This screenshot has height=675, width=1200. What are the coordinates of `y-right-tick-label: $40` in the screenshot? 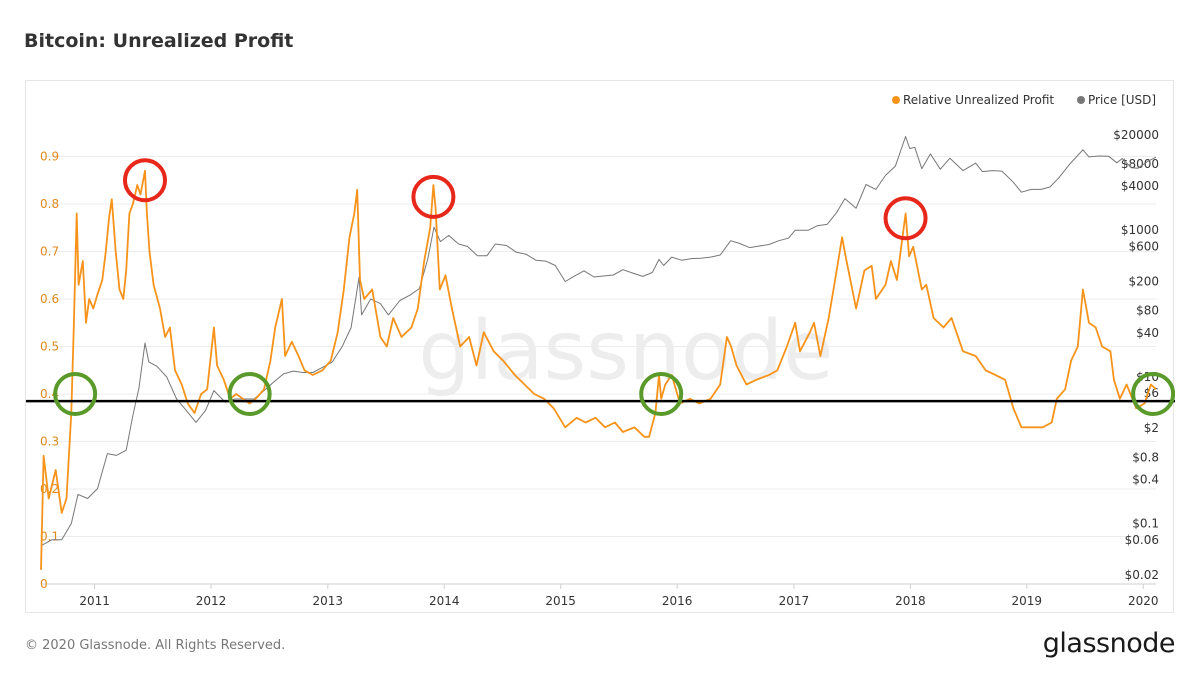 It's located at (1147, 333).